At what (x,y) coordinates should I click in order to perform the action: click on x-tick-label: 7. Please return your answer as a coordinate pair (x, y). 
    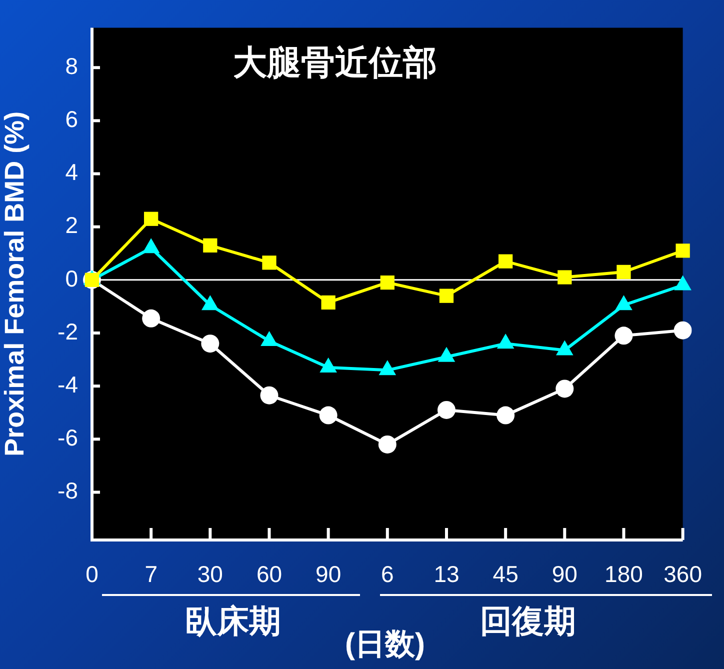
    Looking at the image, I should click on (151, 574).